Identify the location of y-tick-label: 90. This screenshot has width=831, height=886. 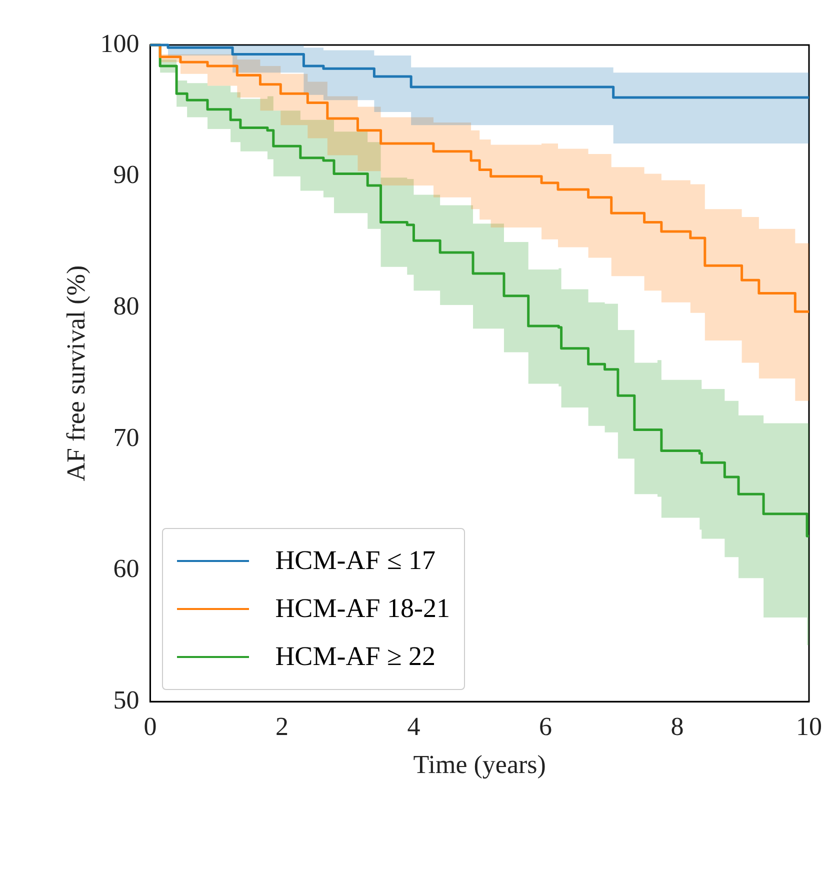
(126, 175).